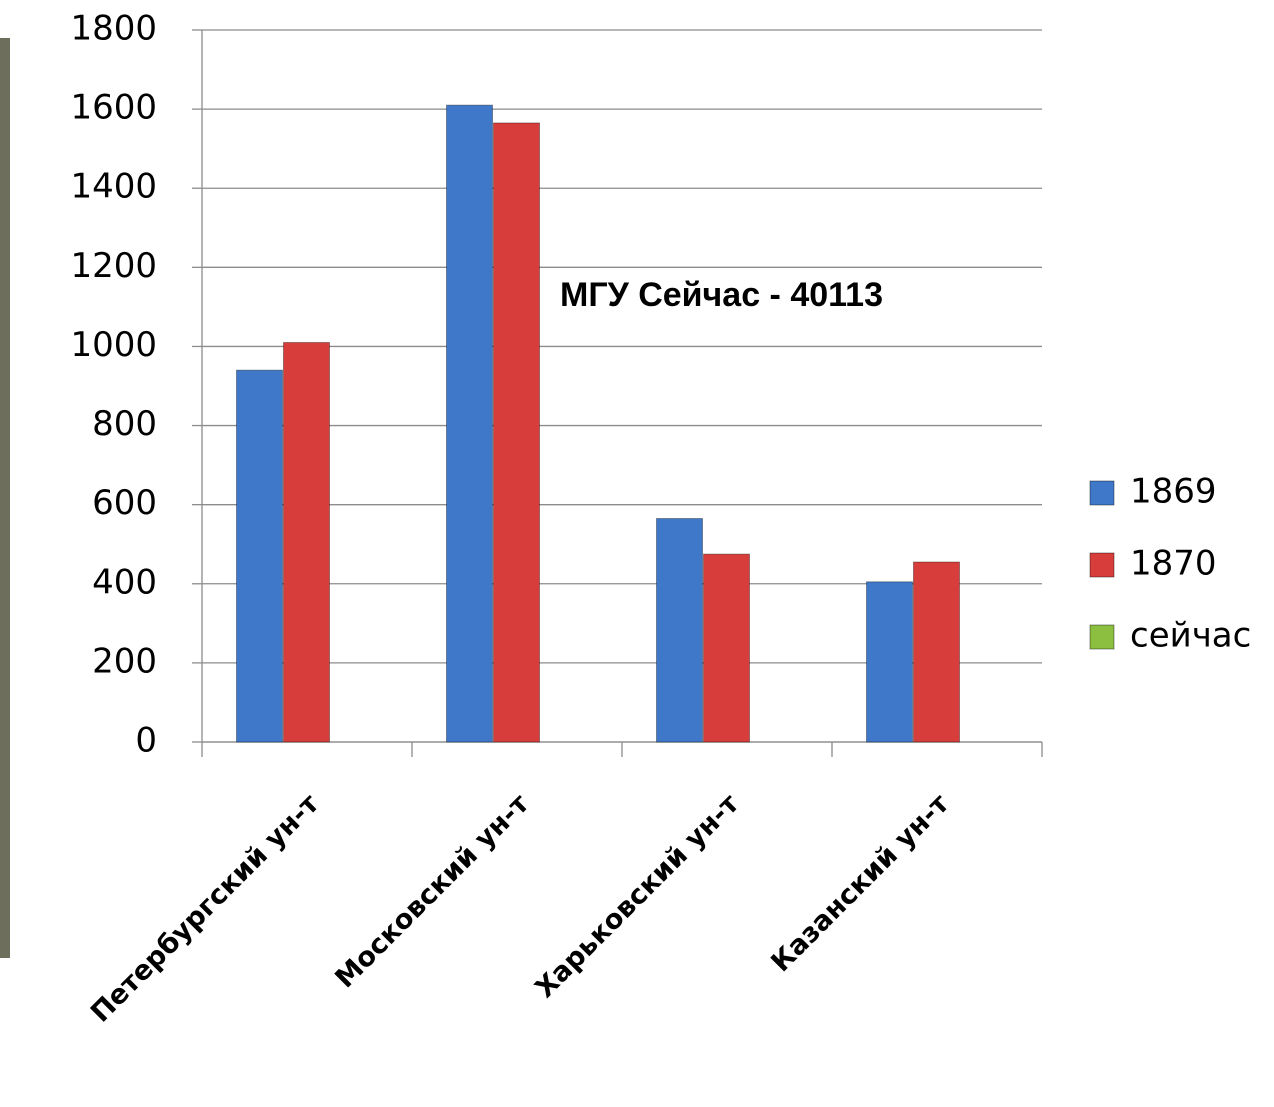 This screenshot has width=1274, height=1107. Describe the element at coordinates (5, 498) in the screenshot. I see `photo-edge` at that location.